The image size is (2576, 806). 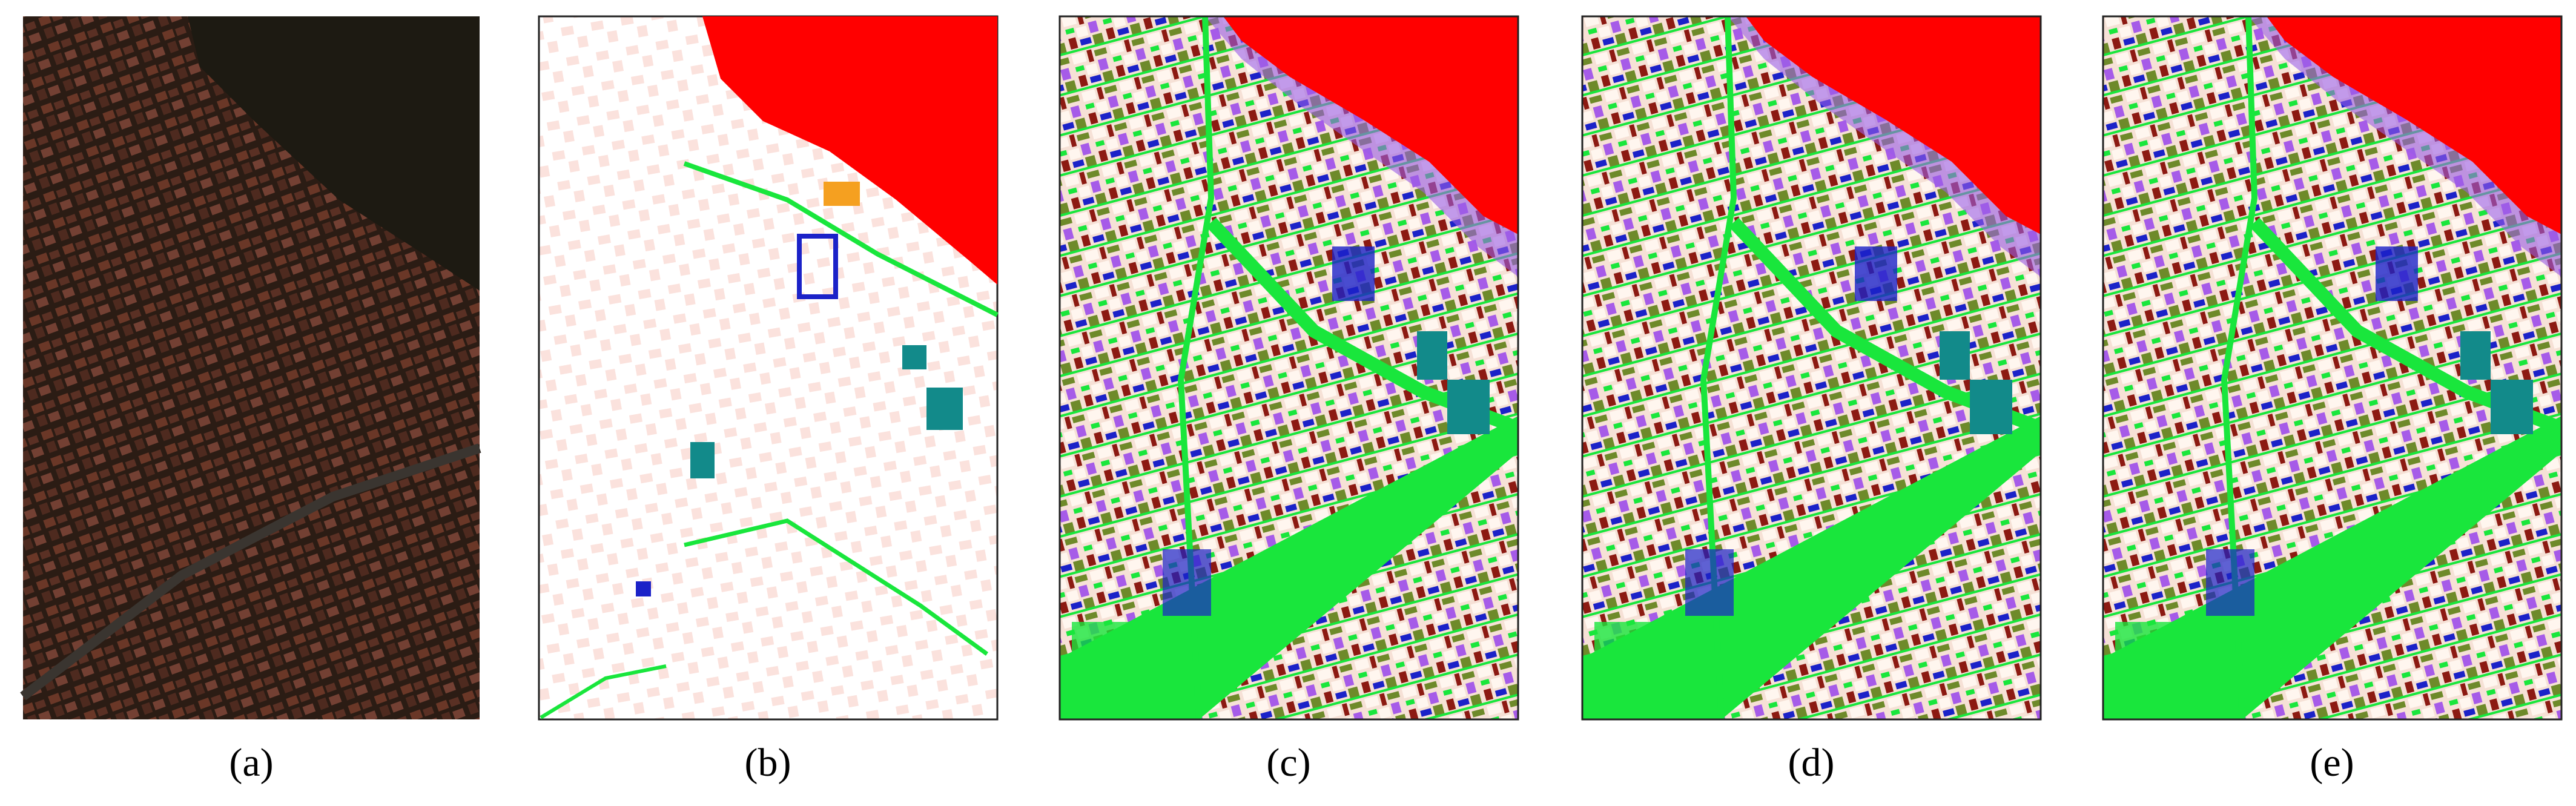 I want to click on caption: (c), so click(x=1288, y=763).